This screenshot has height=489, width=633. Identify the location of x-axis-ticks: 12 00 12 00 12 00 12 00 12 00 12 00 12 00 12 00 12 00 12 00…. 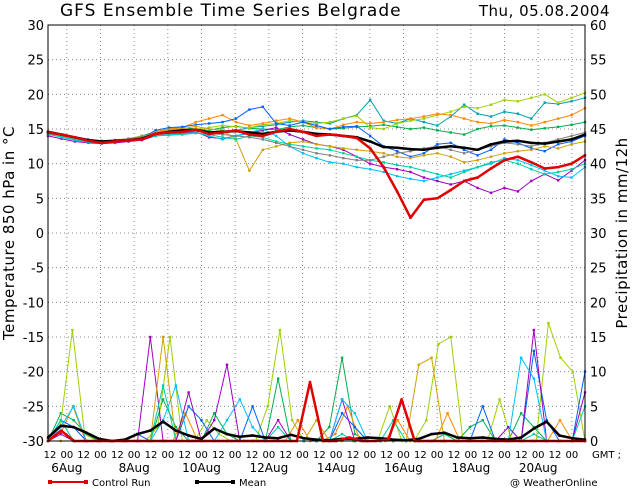
(311, 462).